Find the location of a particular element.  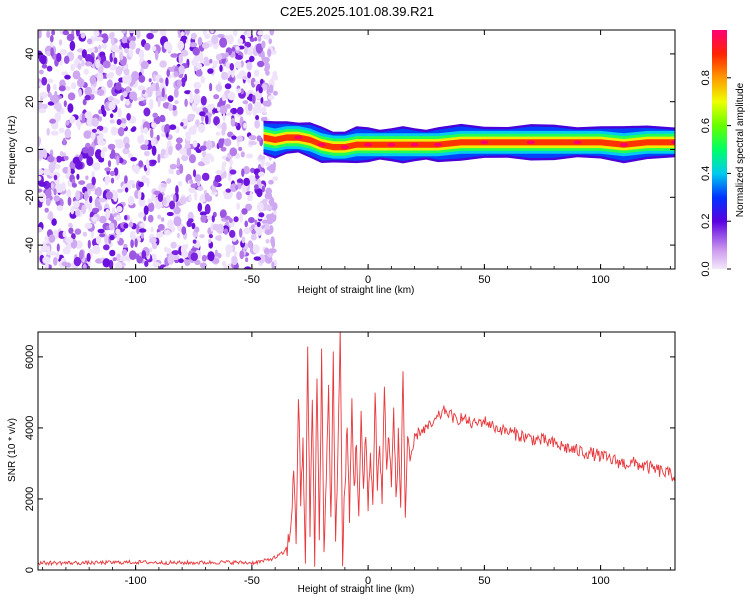

x-tick-label: 50 is located at coordinates (484, 581).